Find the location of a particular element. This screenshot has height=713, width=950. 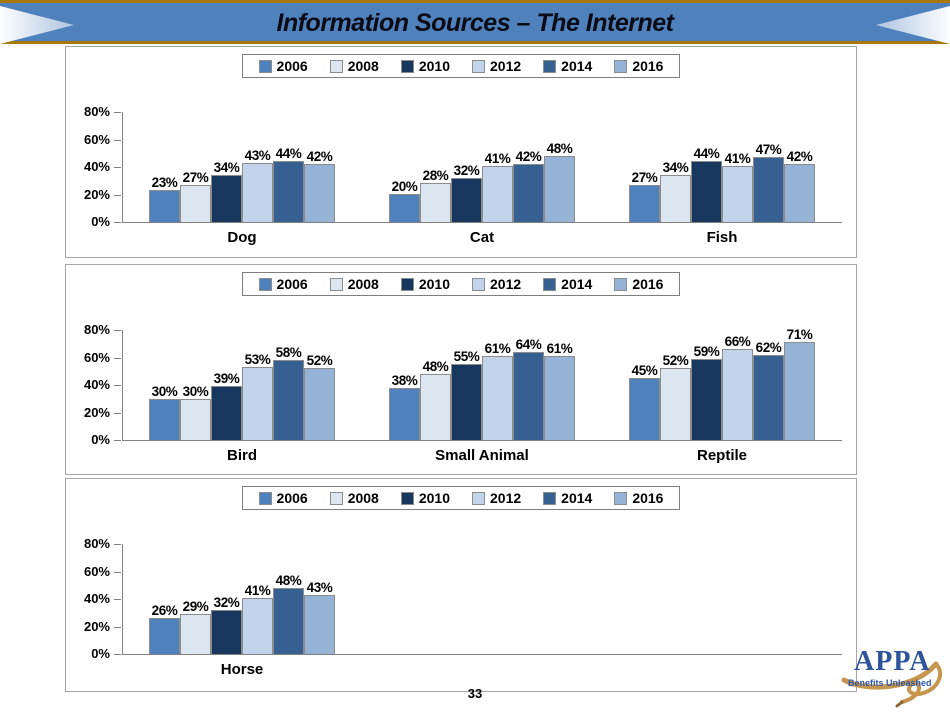

bar-2010-dog: 34% is located at coordinates (226, 191).